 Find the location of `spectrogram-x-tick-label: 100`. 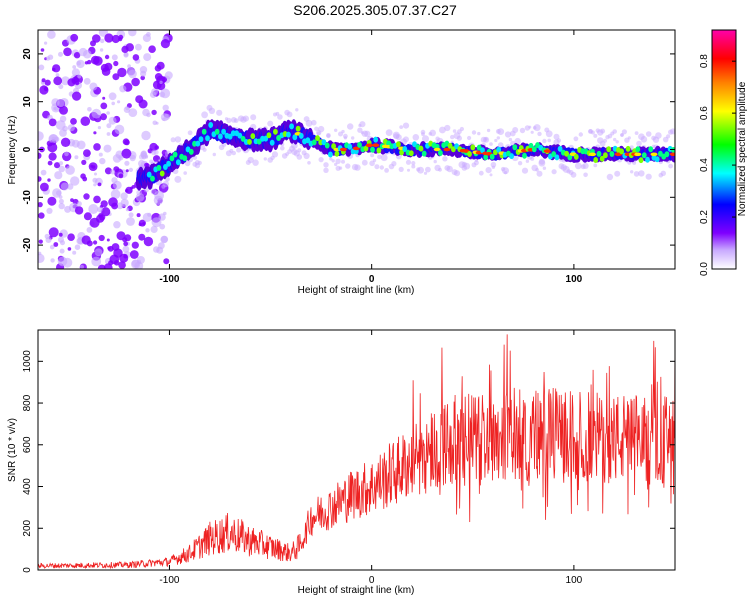

spectrogram-x-tick-label: 100 is located at coordinates (574, 279).